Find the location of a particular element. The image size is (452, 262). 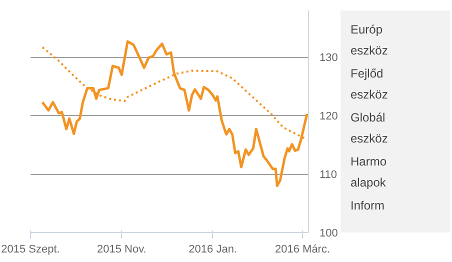

text: Fejlőd eszköz is located at coordinates (369, 84).